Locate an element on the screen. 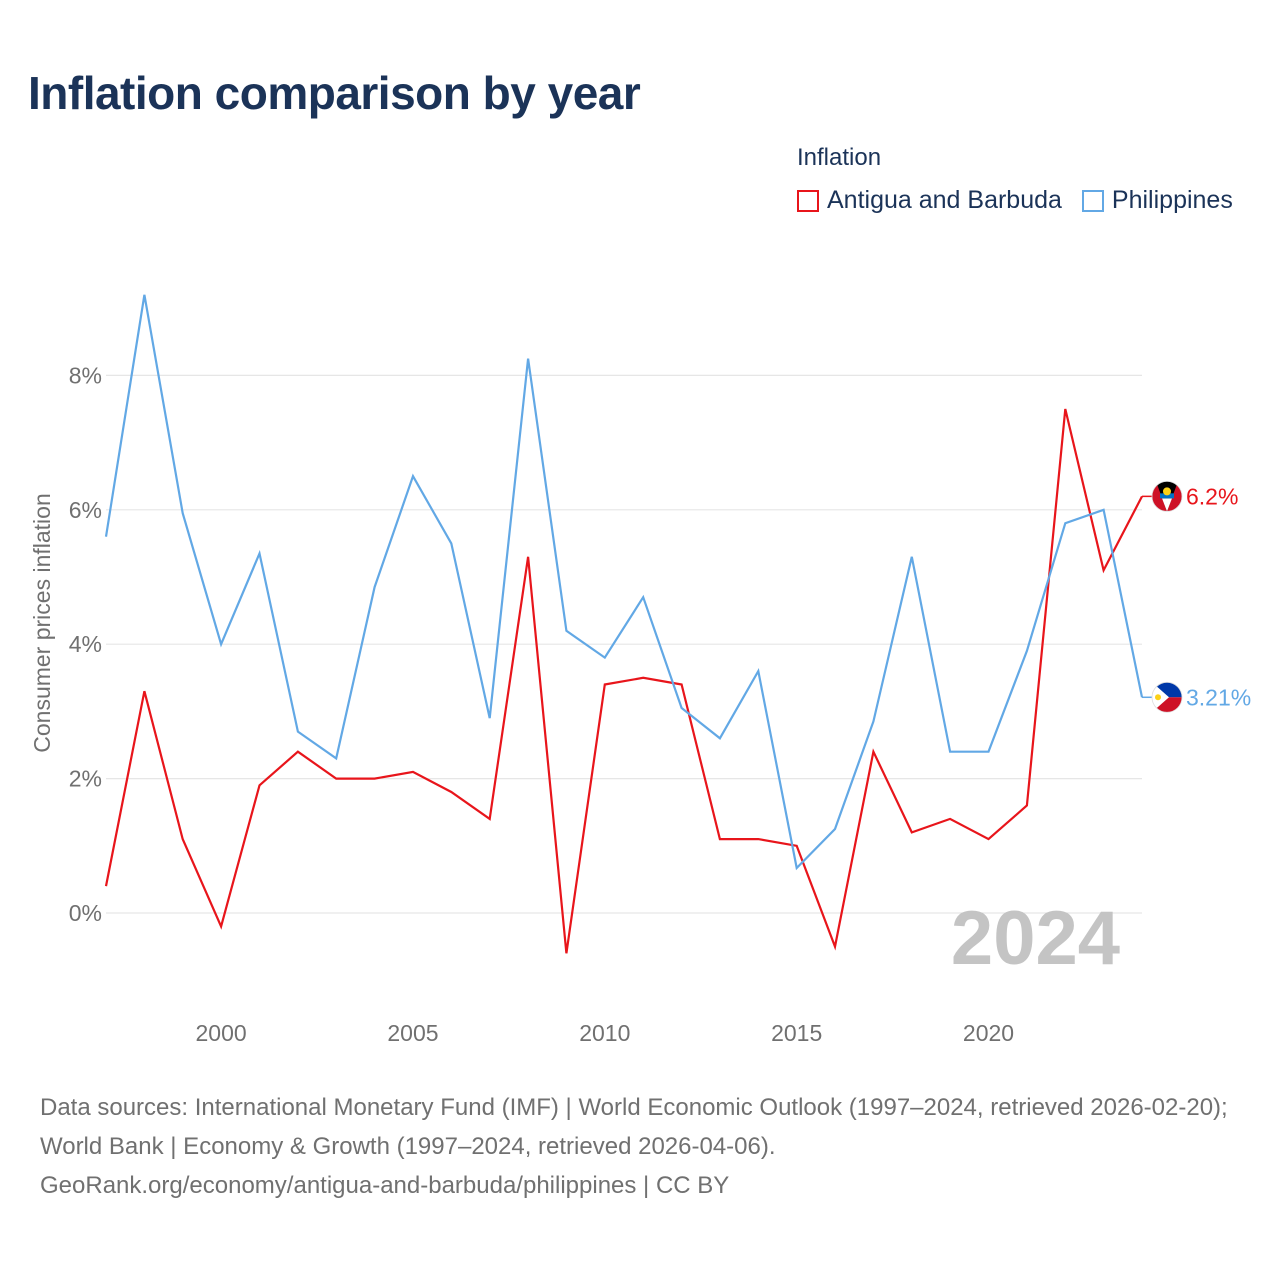  y-axis-ticks: 0% 2% 4% 6% 8% is located at coordinates (85, 644).